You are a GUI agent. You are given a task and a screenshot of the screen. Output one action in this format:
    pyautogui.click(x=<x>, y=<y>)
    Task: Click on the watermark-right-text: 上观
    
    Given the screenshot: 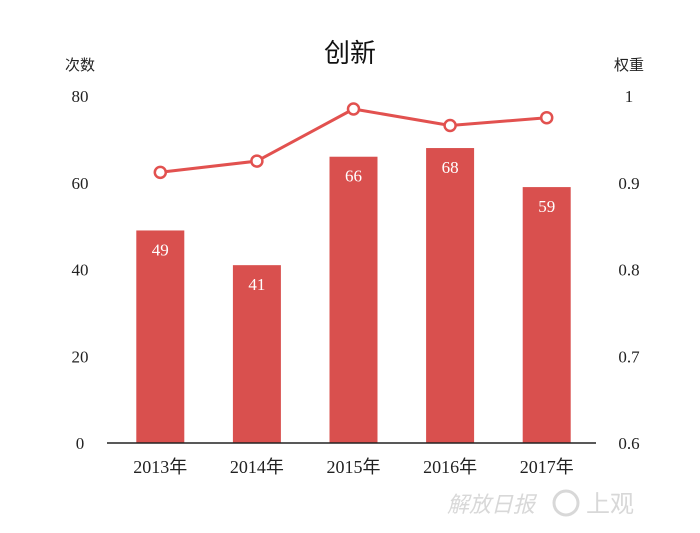 What is the action you would take?
    pyautogui.click(x=610, y=504)
    